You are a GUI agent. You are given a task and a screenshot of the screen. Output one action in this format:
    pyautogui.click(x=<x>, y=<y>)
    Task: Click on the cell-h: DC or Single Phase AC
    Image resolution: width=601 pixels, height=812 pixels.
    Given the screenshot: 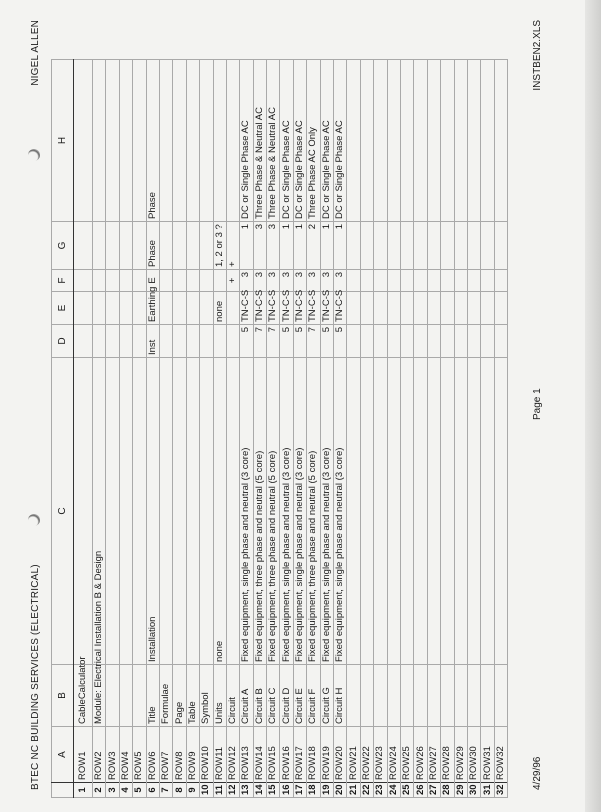 What is the action you would take?
    pyautogui.click(x=246, y=140)
    